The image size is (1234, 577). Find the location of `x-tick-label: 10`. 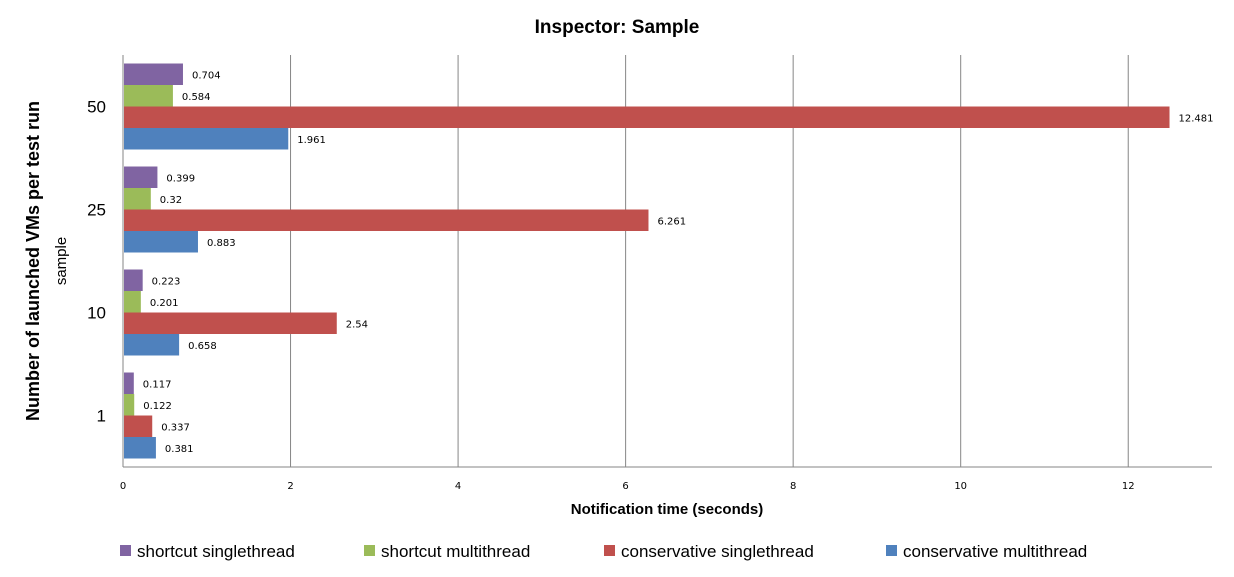

x-tick-label: 10 is located at coordinates (960, 486).